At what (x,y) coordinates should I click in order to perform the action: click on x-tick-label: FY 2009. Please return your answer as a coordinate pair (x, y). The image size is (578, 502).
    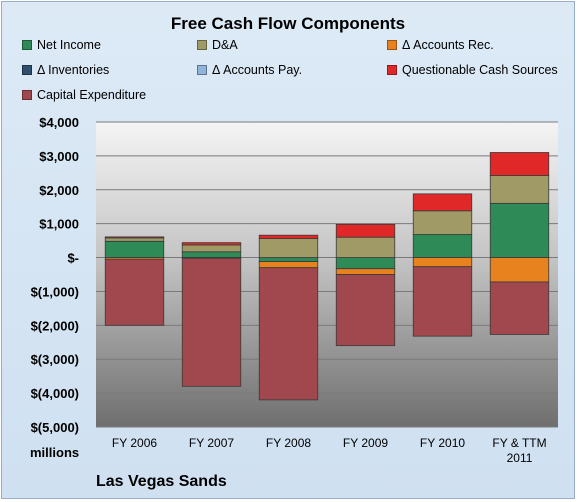
    Looking at the image, I should click on (365, 443).